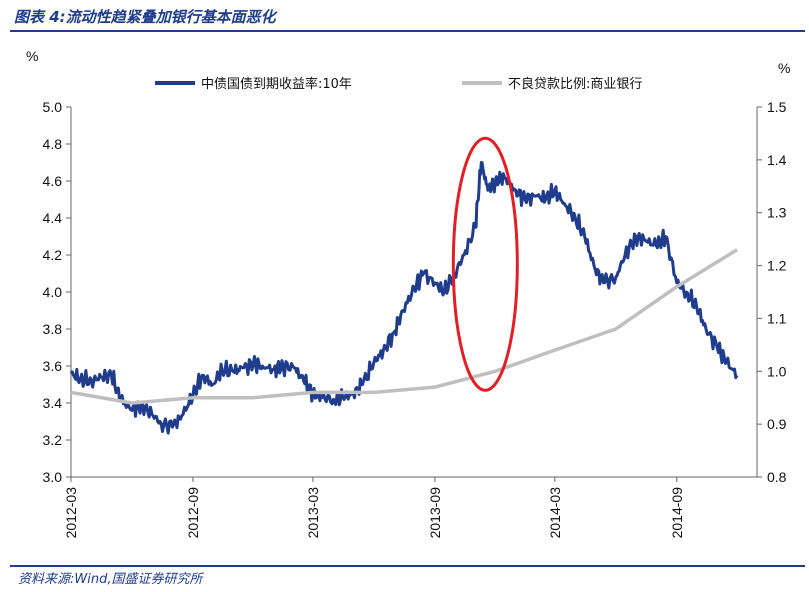  I want to click on left-tick-label: 3.0, so click(53, 477).